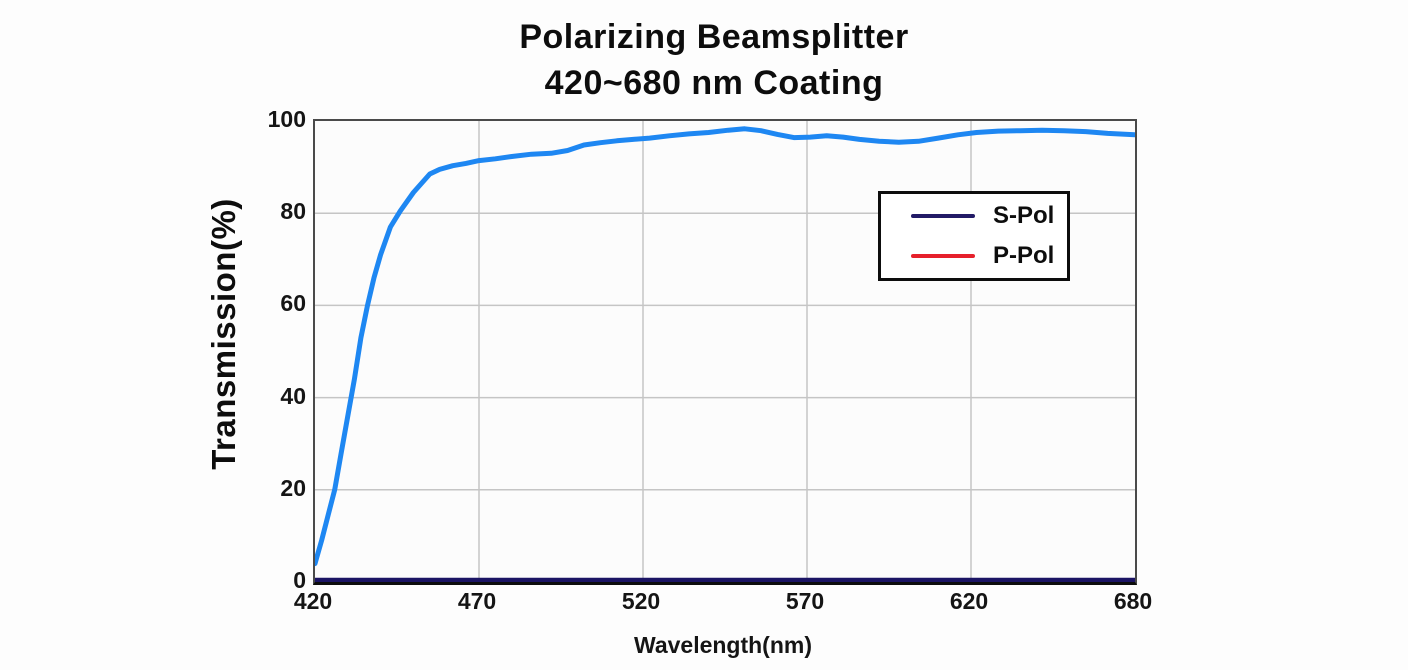 Image resolution: width=1408 pixels, height=670 pixels. What do you see at coordinates (976, 256) in the screenshot?
I see `legend-entry-p-pol: P-Pol` at bounding box center [976, 256].